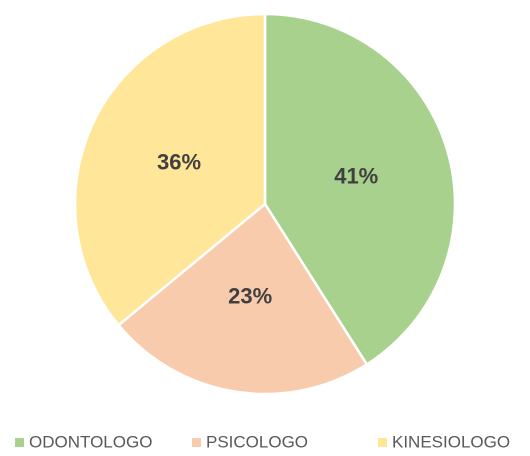  What do you see at coordinates (179, 161) in the screenshot?
I see `data-label: 36%` at bounding box center [179, 161].